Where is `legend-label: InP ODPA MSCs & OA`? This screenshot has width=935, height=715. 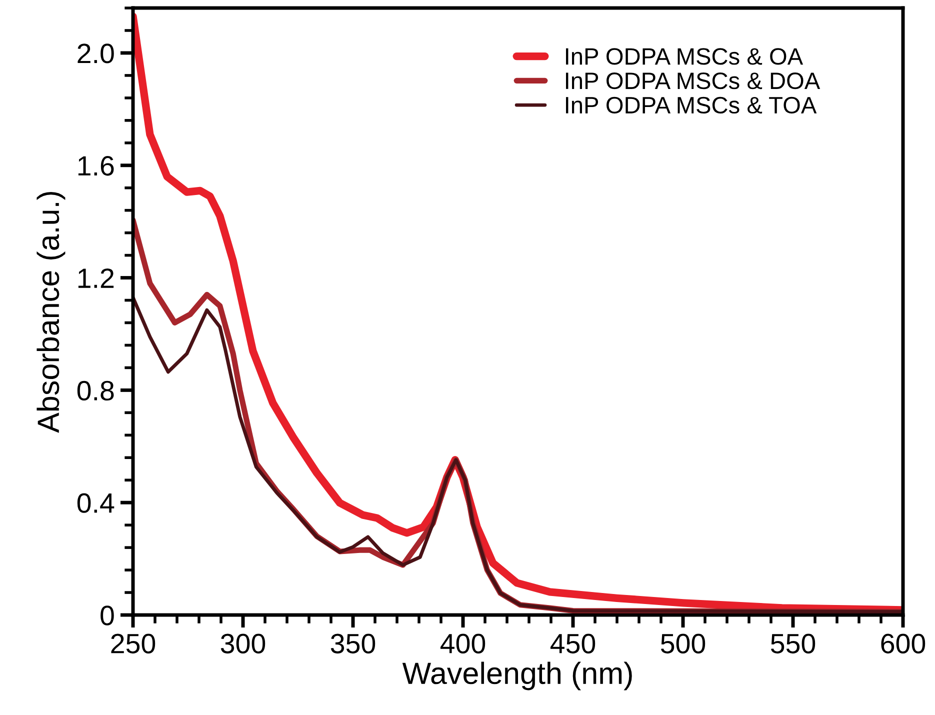
legend-label: InP ODPA MSCs & OA is located at coordinates (685, 56).